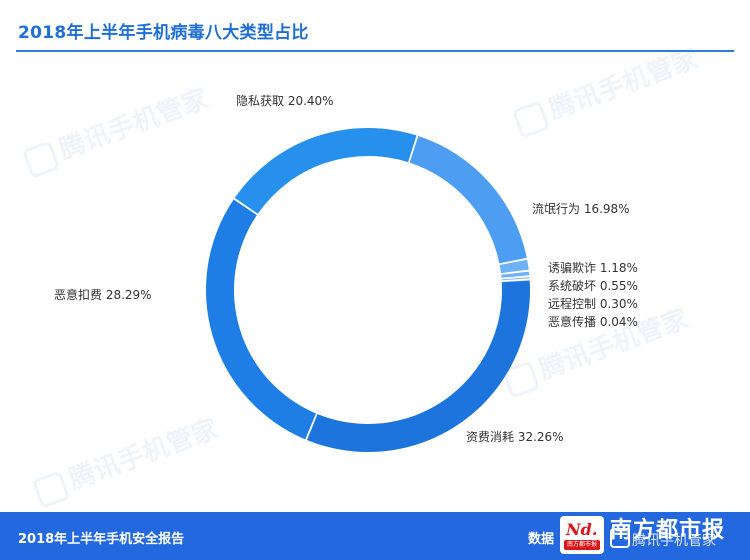 Image resolution: width=750 pixels, height=560 pixels. I want to click on newspaper-logo-subtext: 南方都市报, so click(581, 544).